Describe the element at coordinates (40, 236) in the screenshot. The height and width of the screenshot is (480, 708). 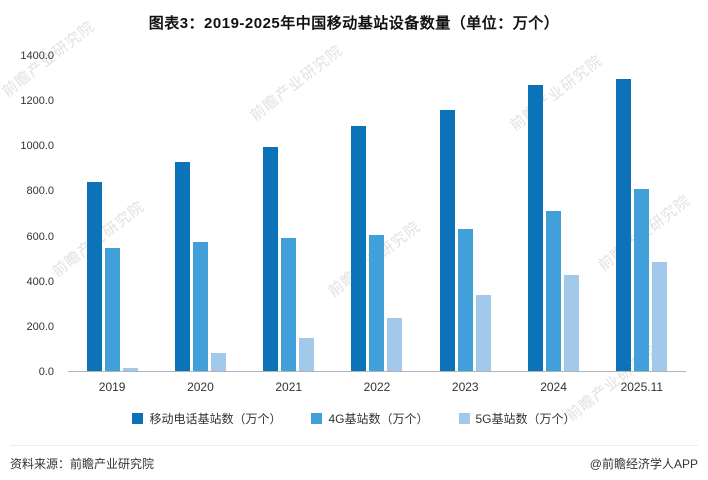
I see `y-axis-label: 600.0` at that location.